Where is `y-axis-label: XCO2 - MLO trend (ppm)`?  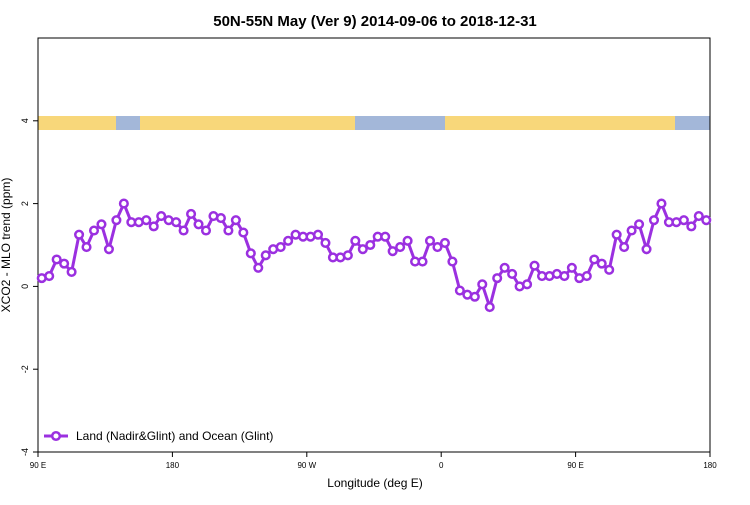
y-axis-label: XCO2 - MLO trend (ppm) is located at coordinates (6, 245).